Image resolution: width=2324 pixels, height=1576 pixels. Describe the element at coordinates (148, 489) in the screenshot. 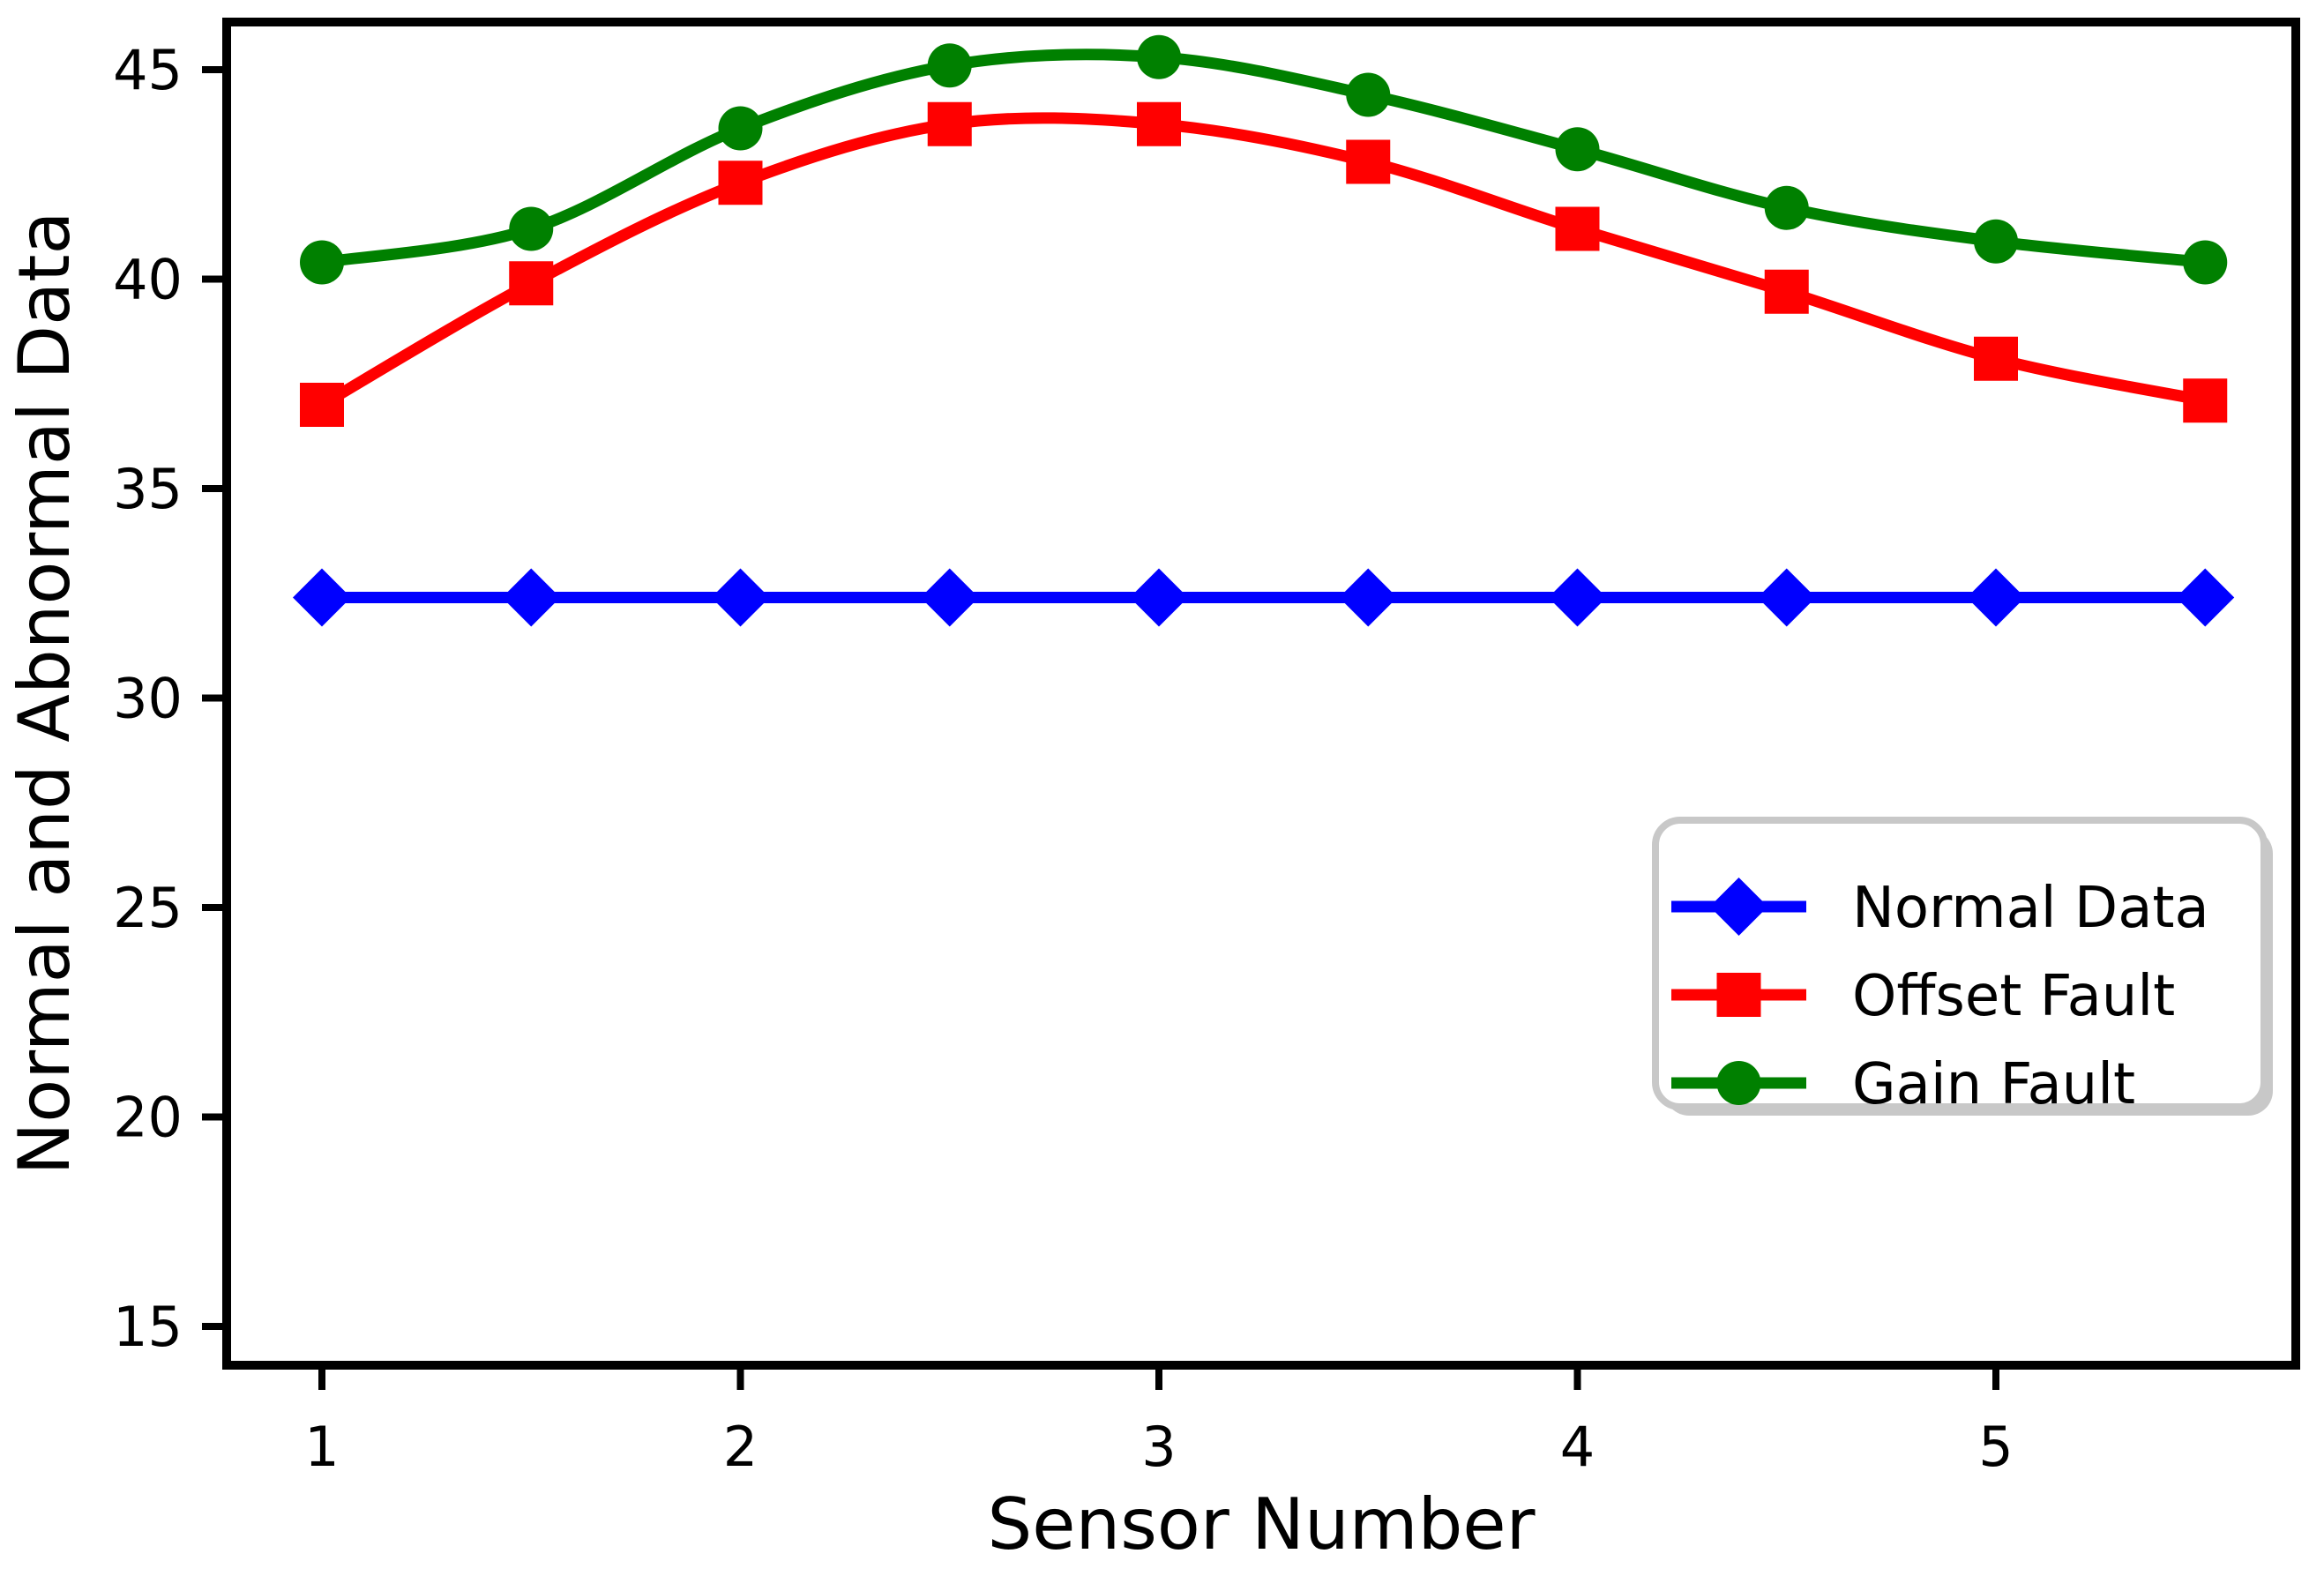

I see `y-tick-label: 35` at that location.